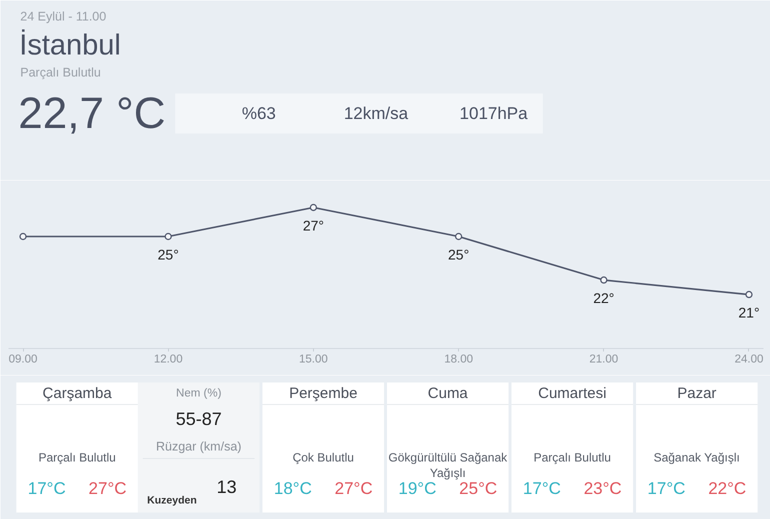 This screenshot has width=770, height=519. I want to click on x-tick-label: 21.00, so click(603, 360).